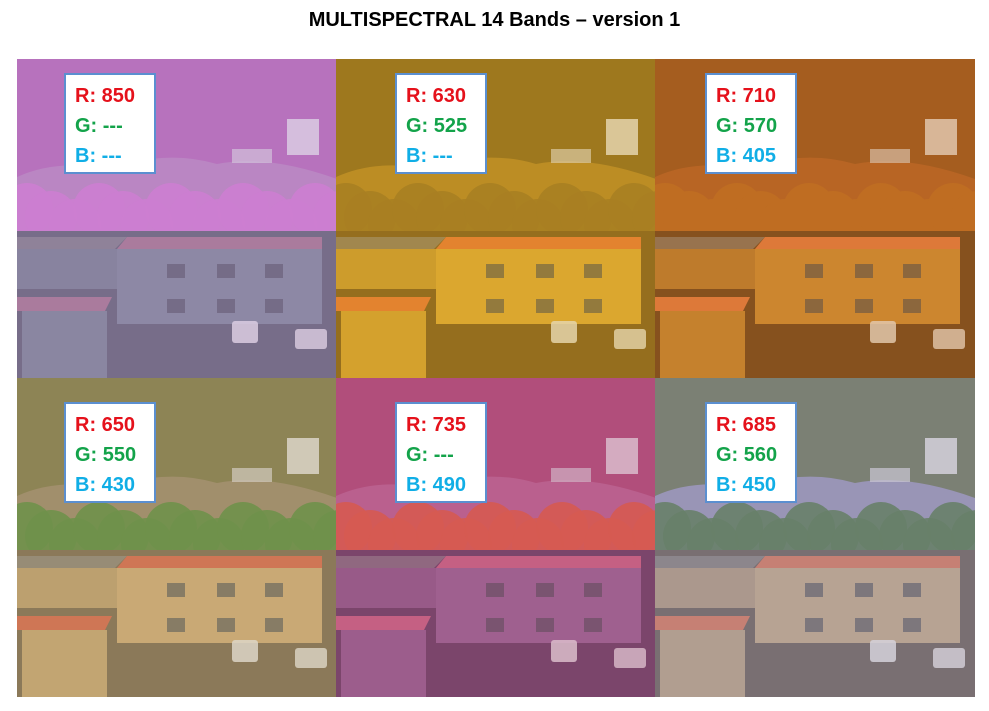  What do you see at coordinates (751, 452) in the screenshot?
I see `band-label-box: R: 685 G: 560 B: 450` at bounding box center [751, 452].